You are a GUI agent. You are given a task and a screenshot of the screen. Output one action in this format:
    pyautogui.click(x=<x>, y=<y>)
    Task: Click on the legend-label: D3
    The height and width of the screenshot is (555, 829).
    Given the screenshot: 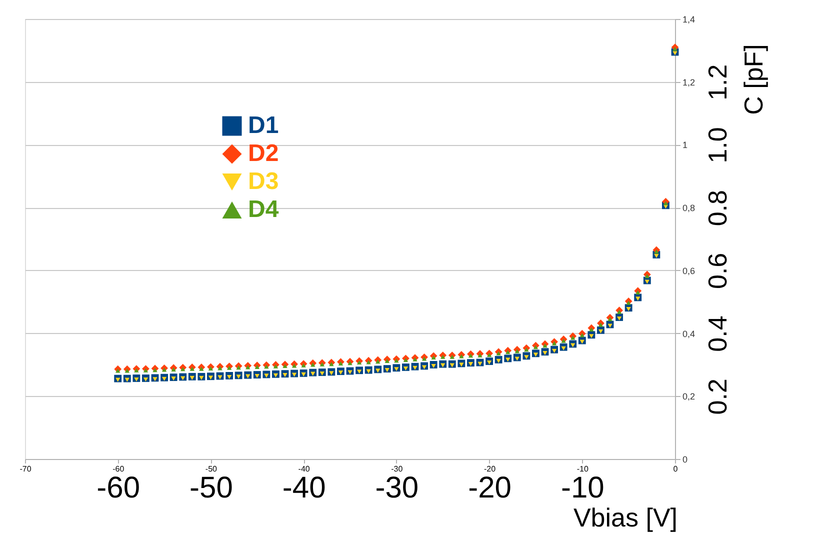 What is the action you would take?
    pyautogui.click(x=263, y=181)
    